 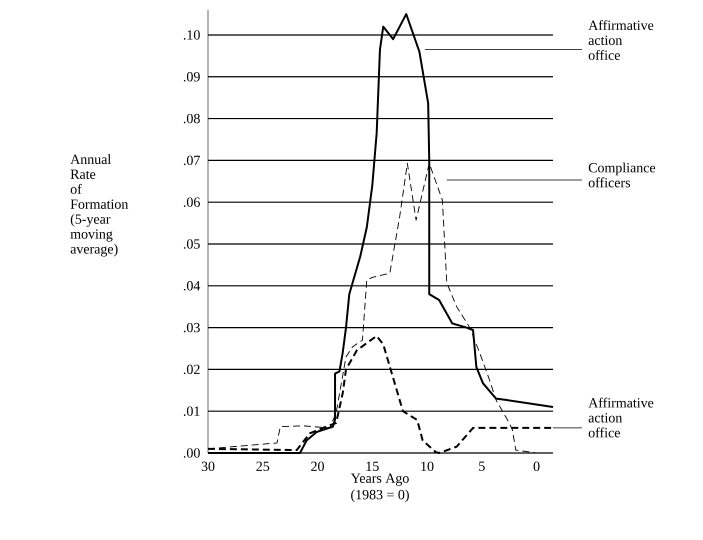 I want to click on x-tick-label: 25, so click(x=263, y=467).